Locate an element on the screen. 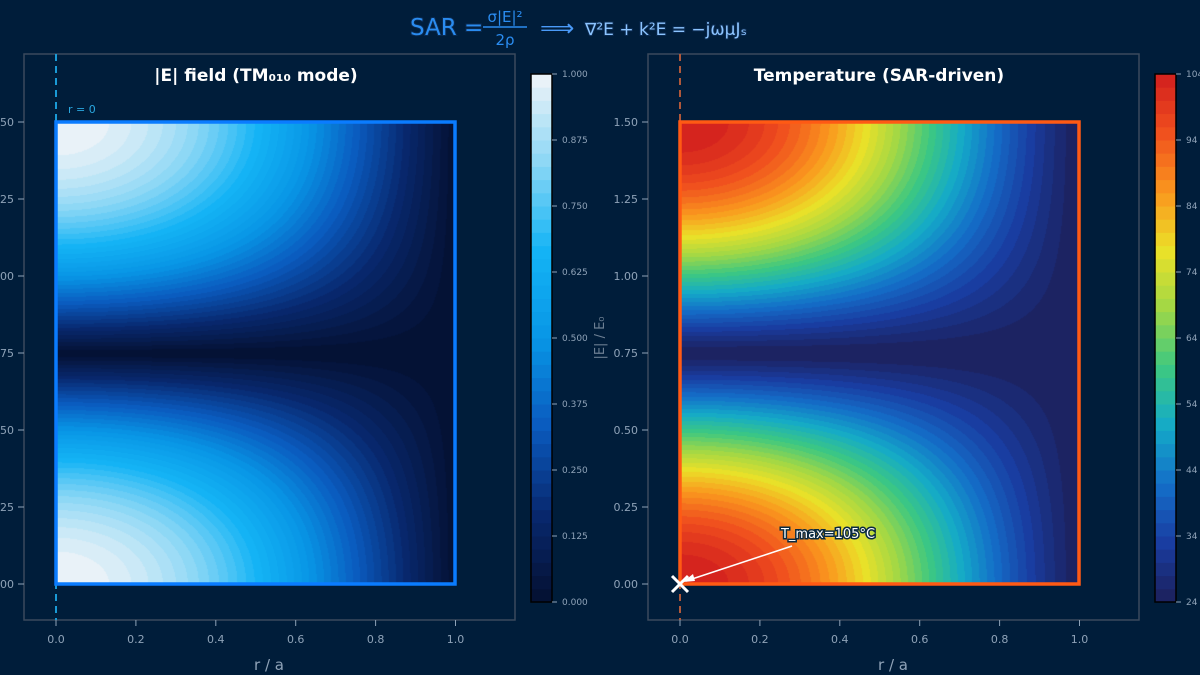 Image resolution: width=1200 pixels, height=675 pixels. colorbar-tick-label: 34 is located at coordinates (1192, 537).